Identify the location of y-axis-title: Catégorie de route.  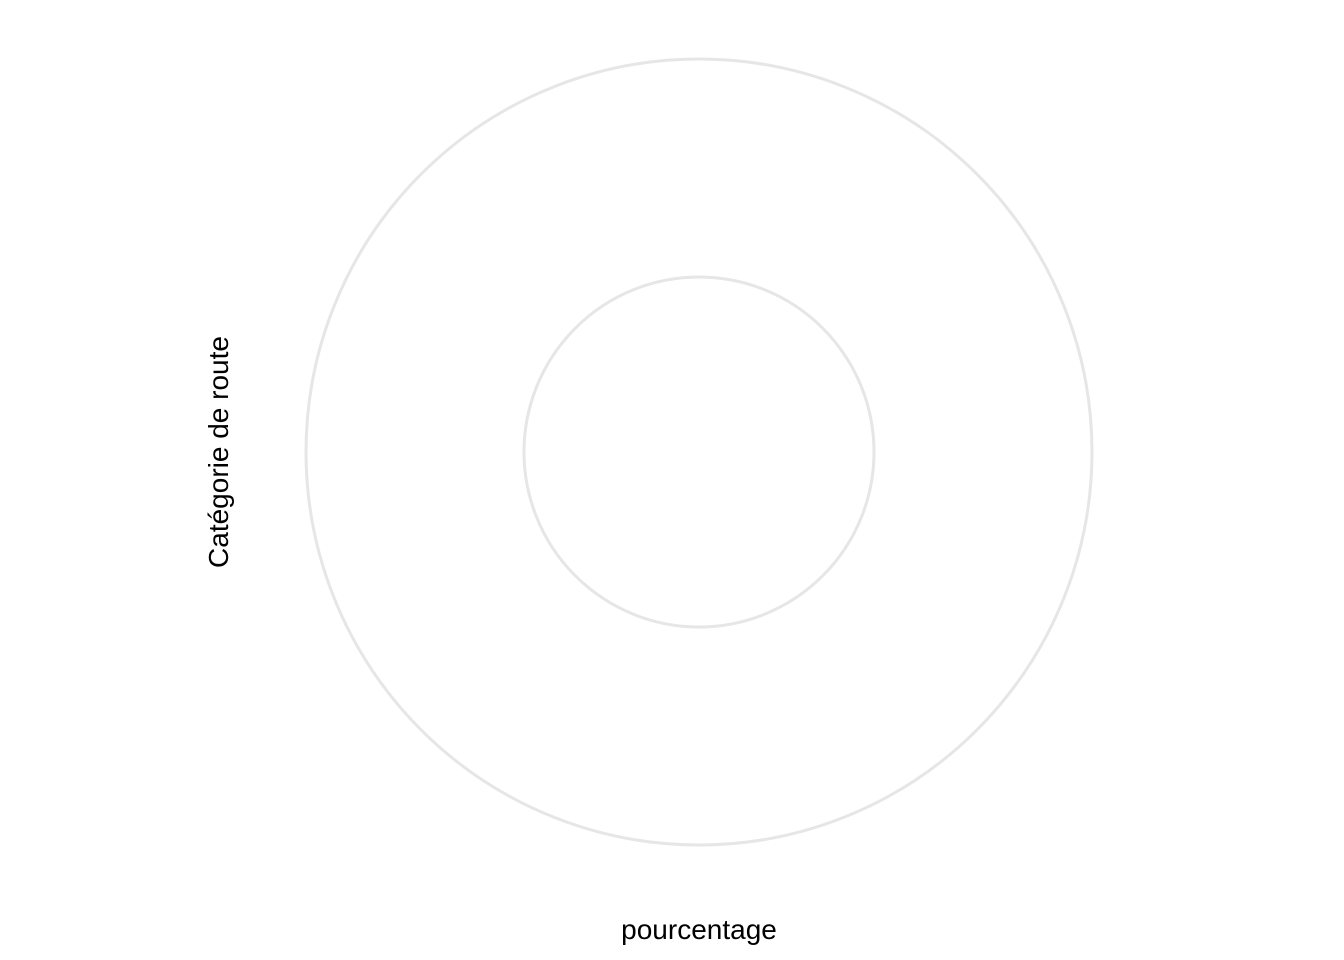
(218, 452).